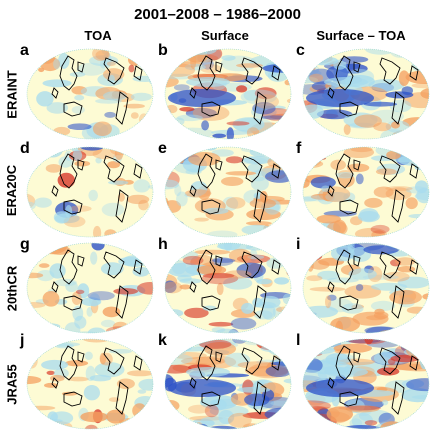 The width and height of the screenshot is (435, 432). I want to click on panel-letter: a, so click(24, 51).